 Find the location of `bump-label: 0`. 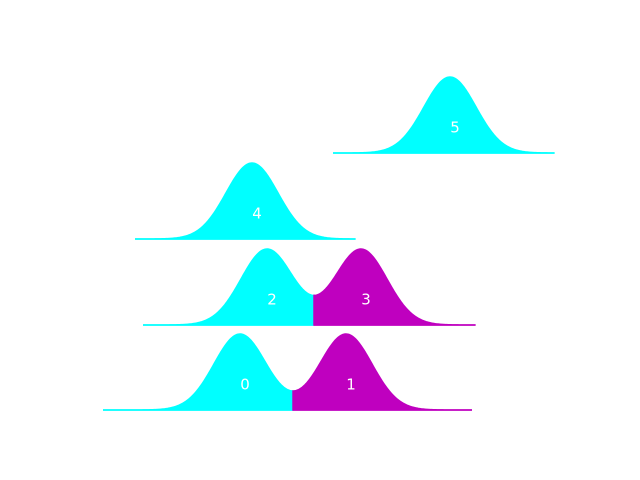

bump-label: 0 is located at coordinates (245, 385).